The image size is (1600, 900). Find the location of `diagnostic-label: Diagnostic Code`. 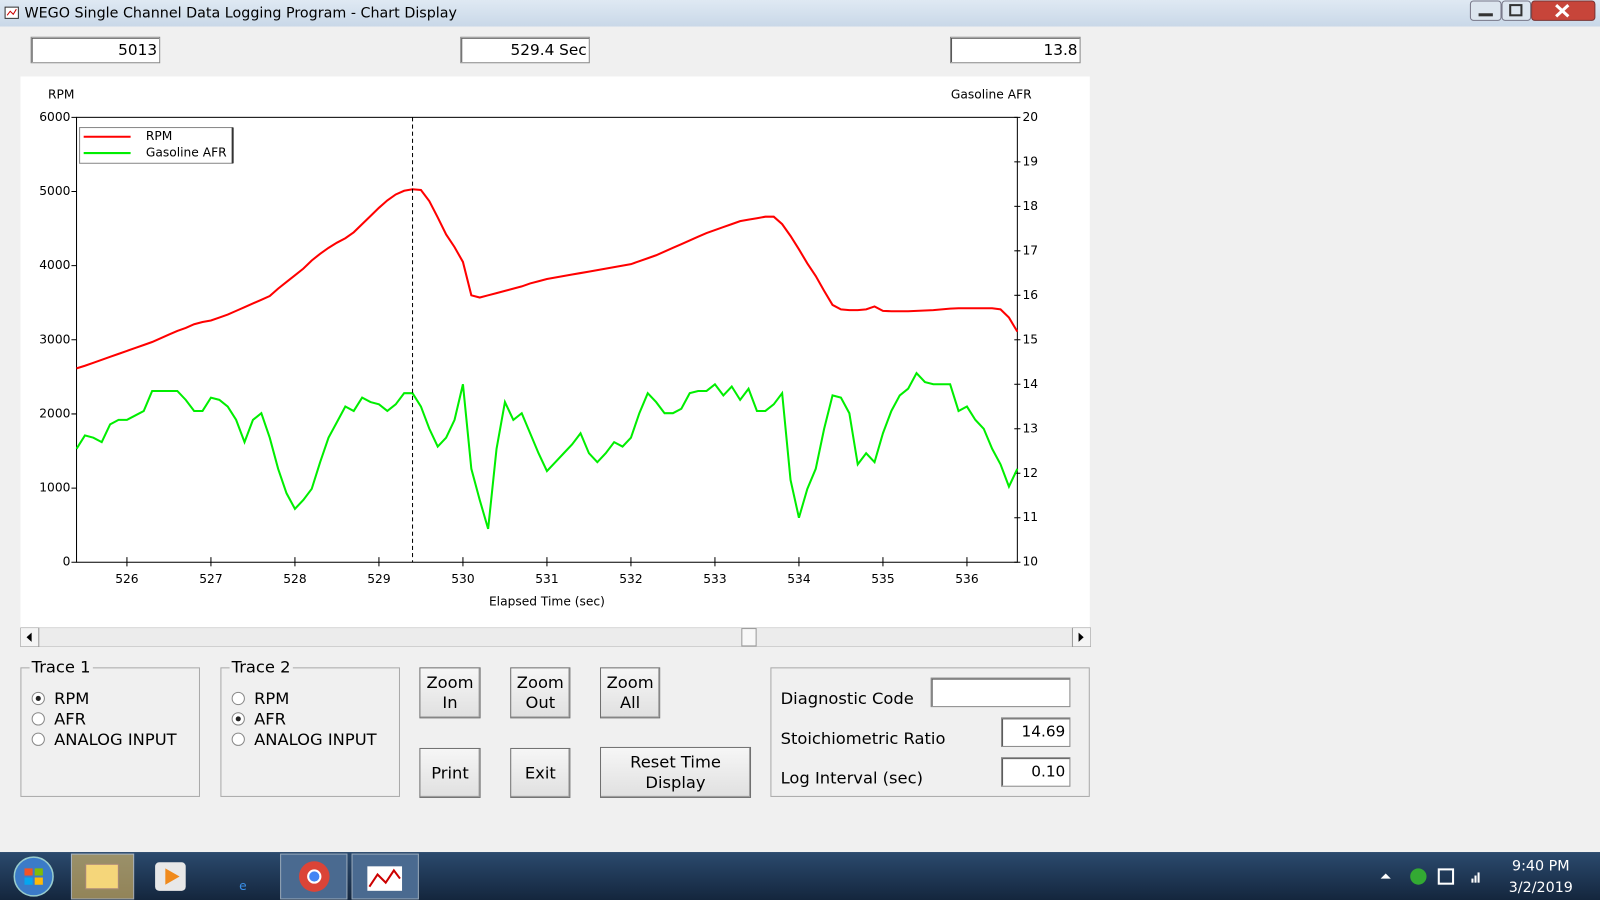

diagnostic-label: Diagnostic Code is located at coordinates (847, 698).